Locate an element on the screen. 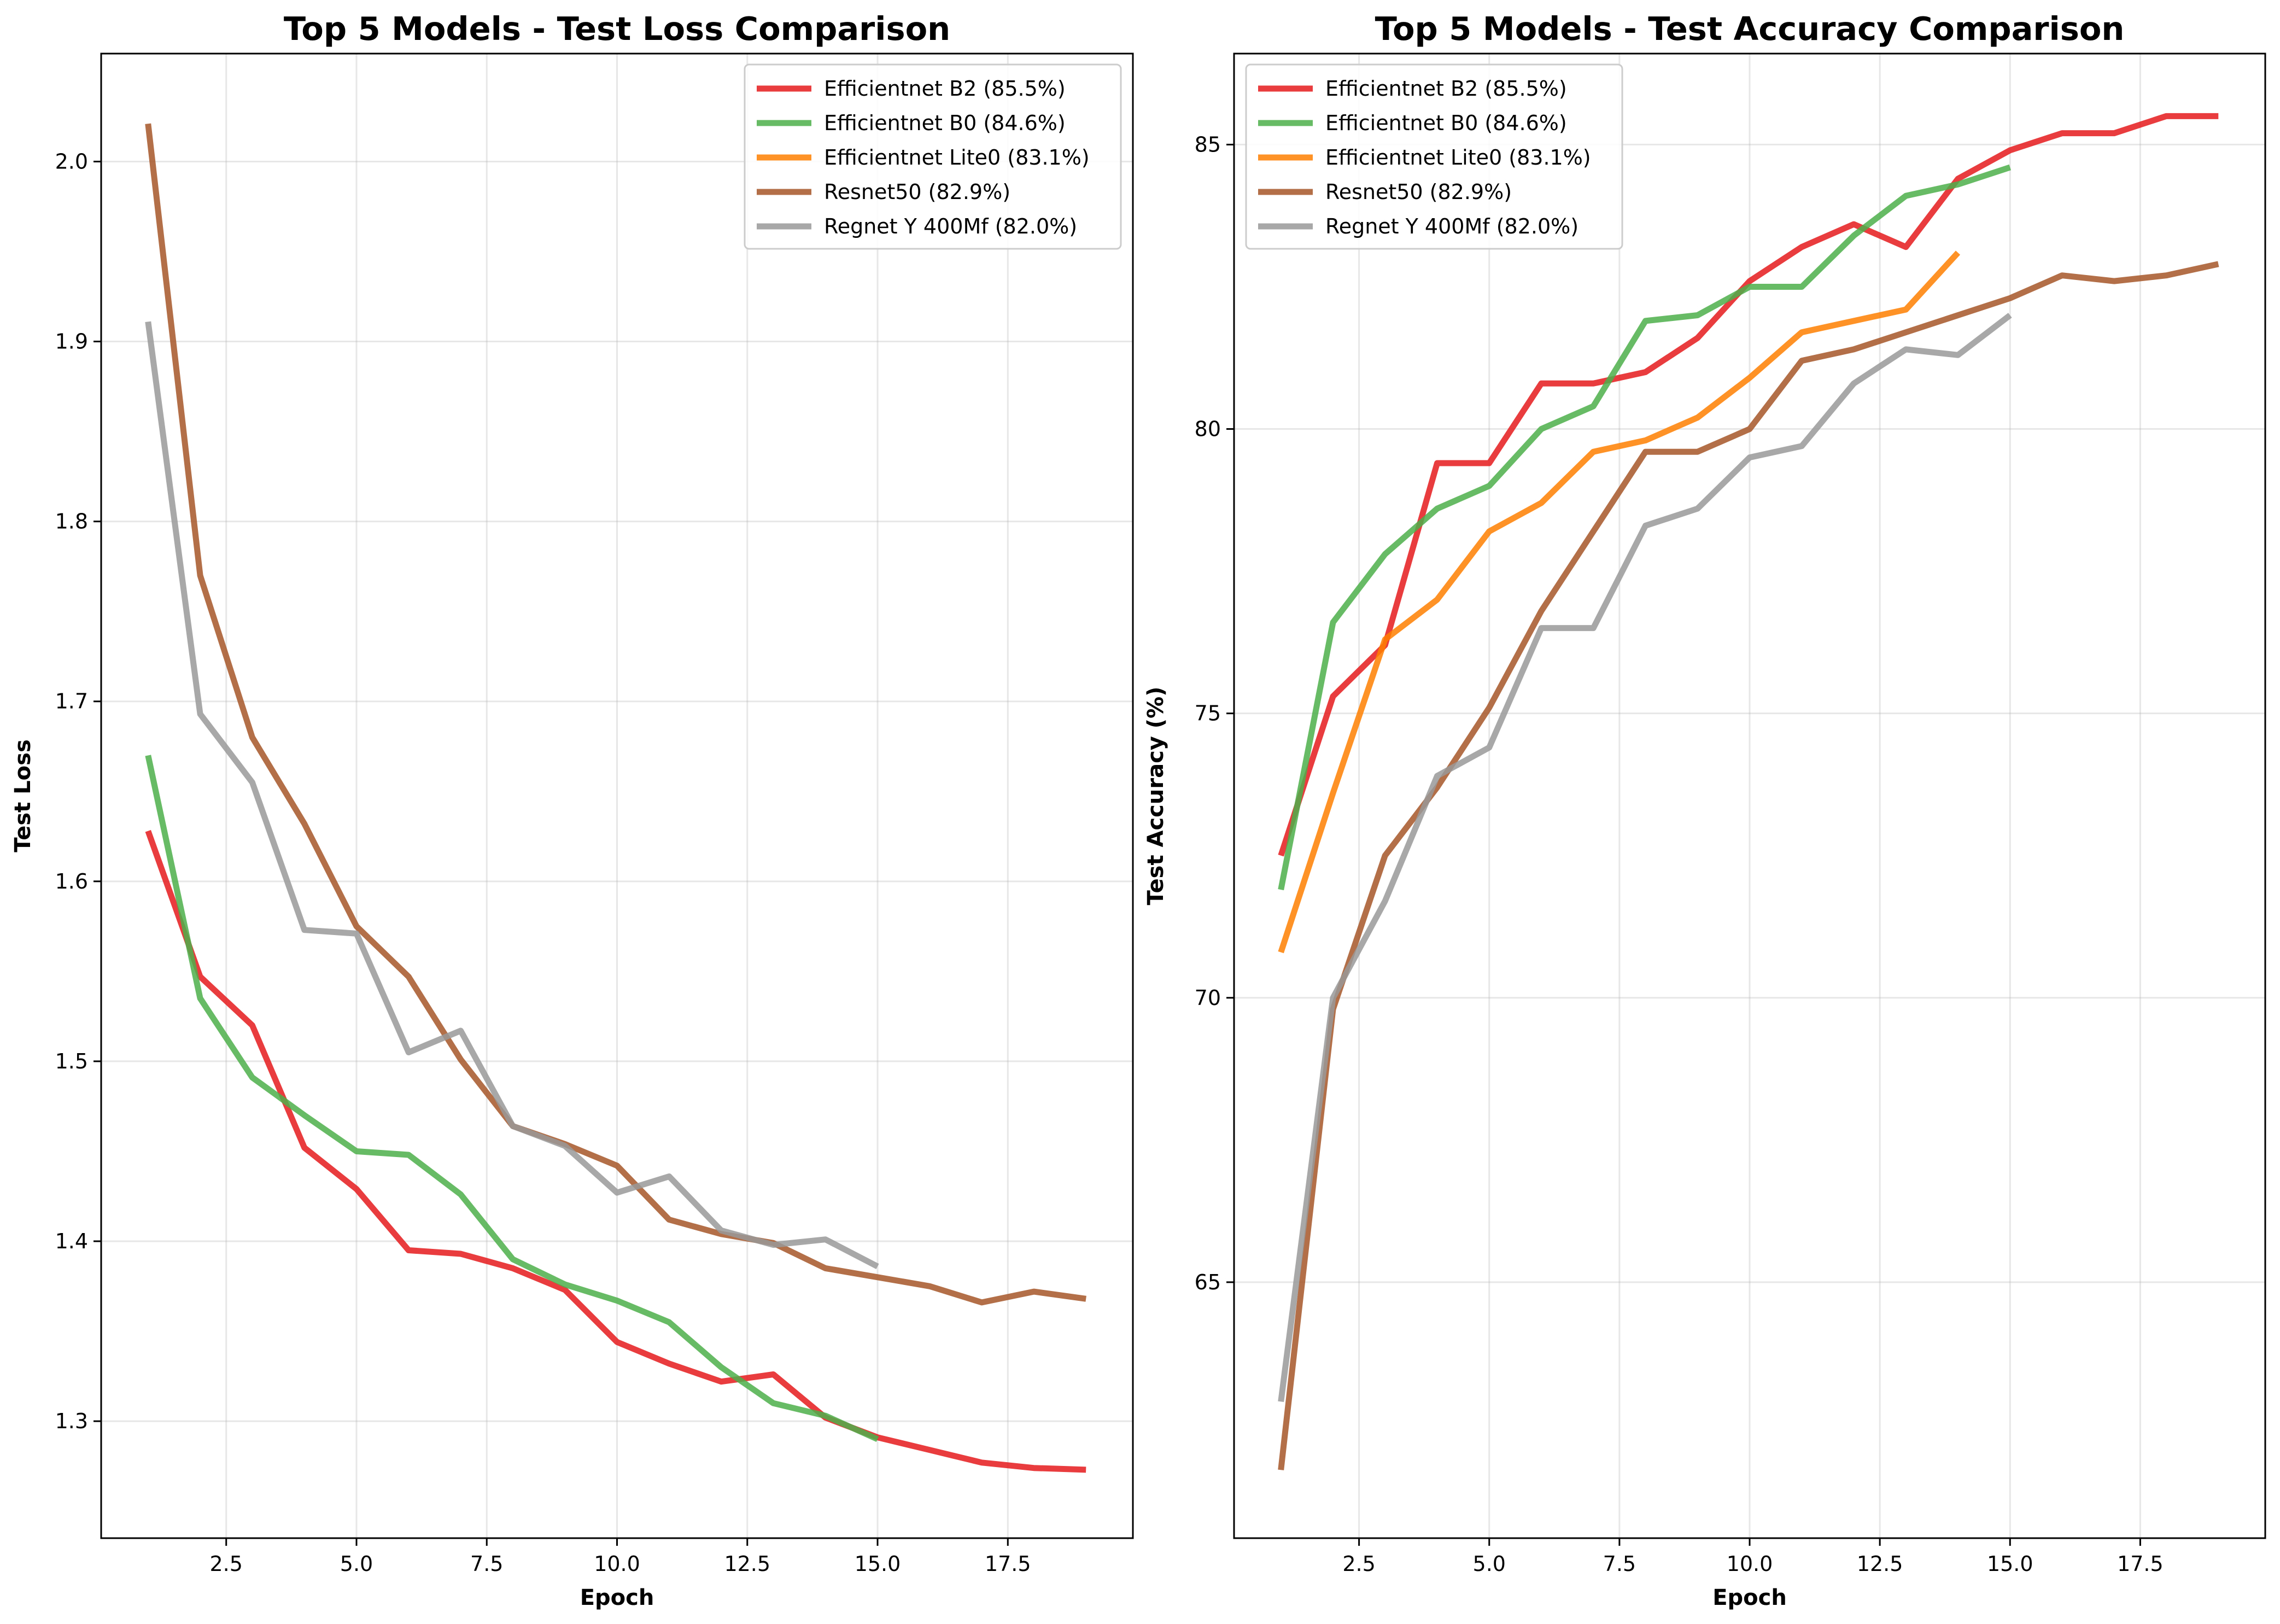  loss-x-tick-label: 15.0 is located at coordinates (878, 1564).